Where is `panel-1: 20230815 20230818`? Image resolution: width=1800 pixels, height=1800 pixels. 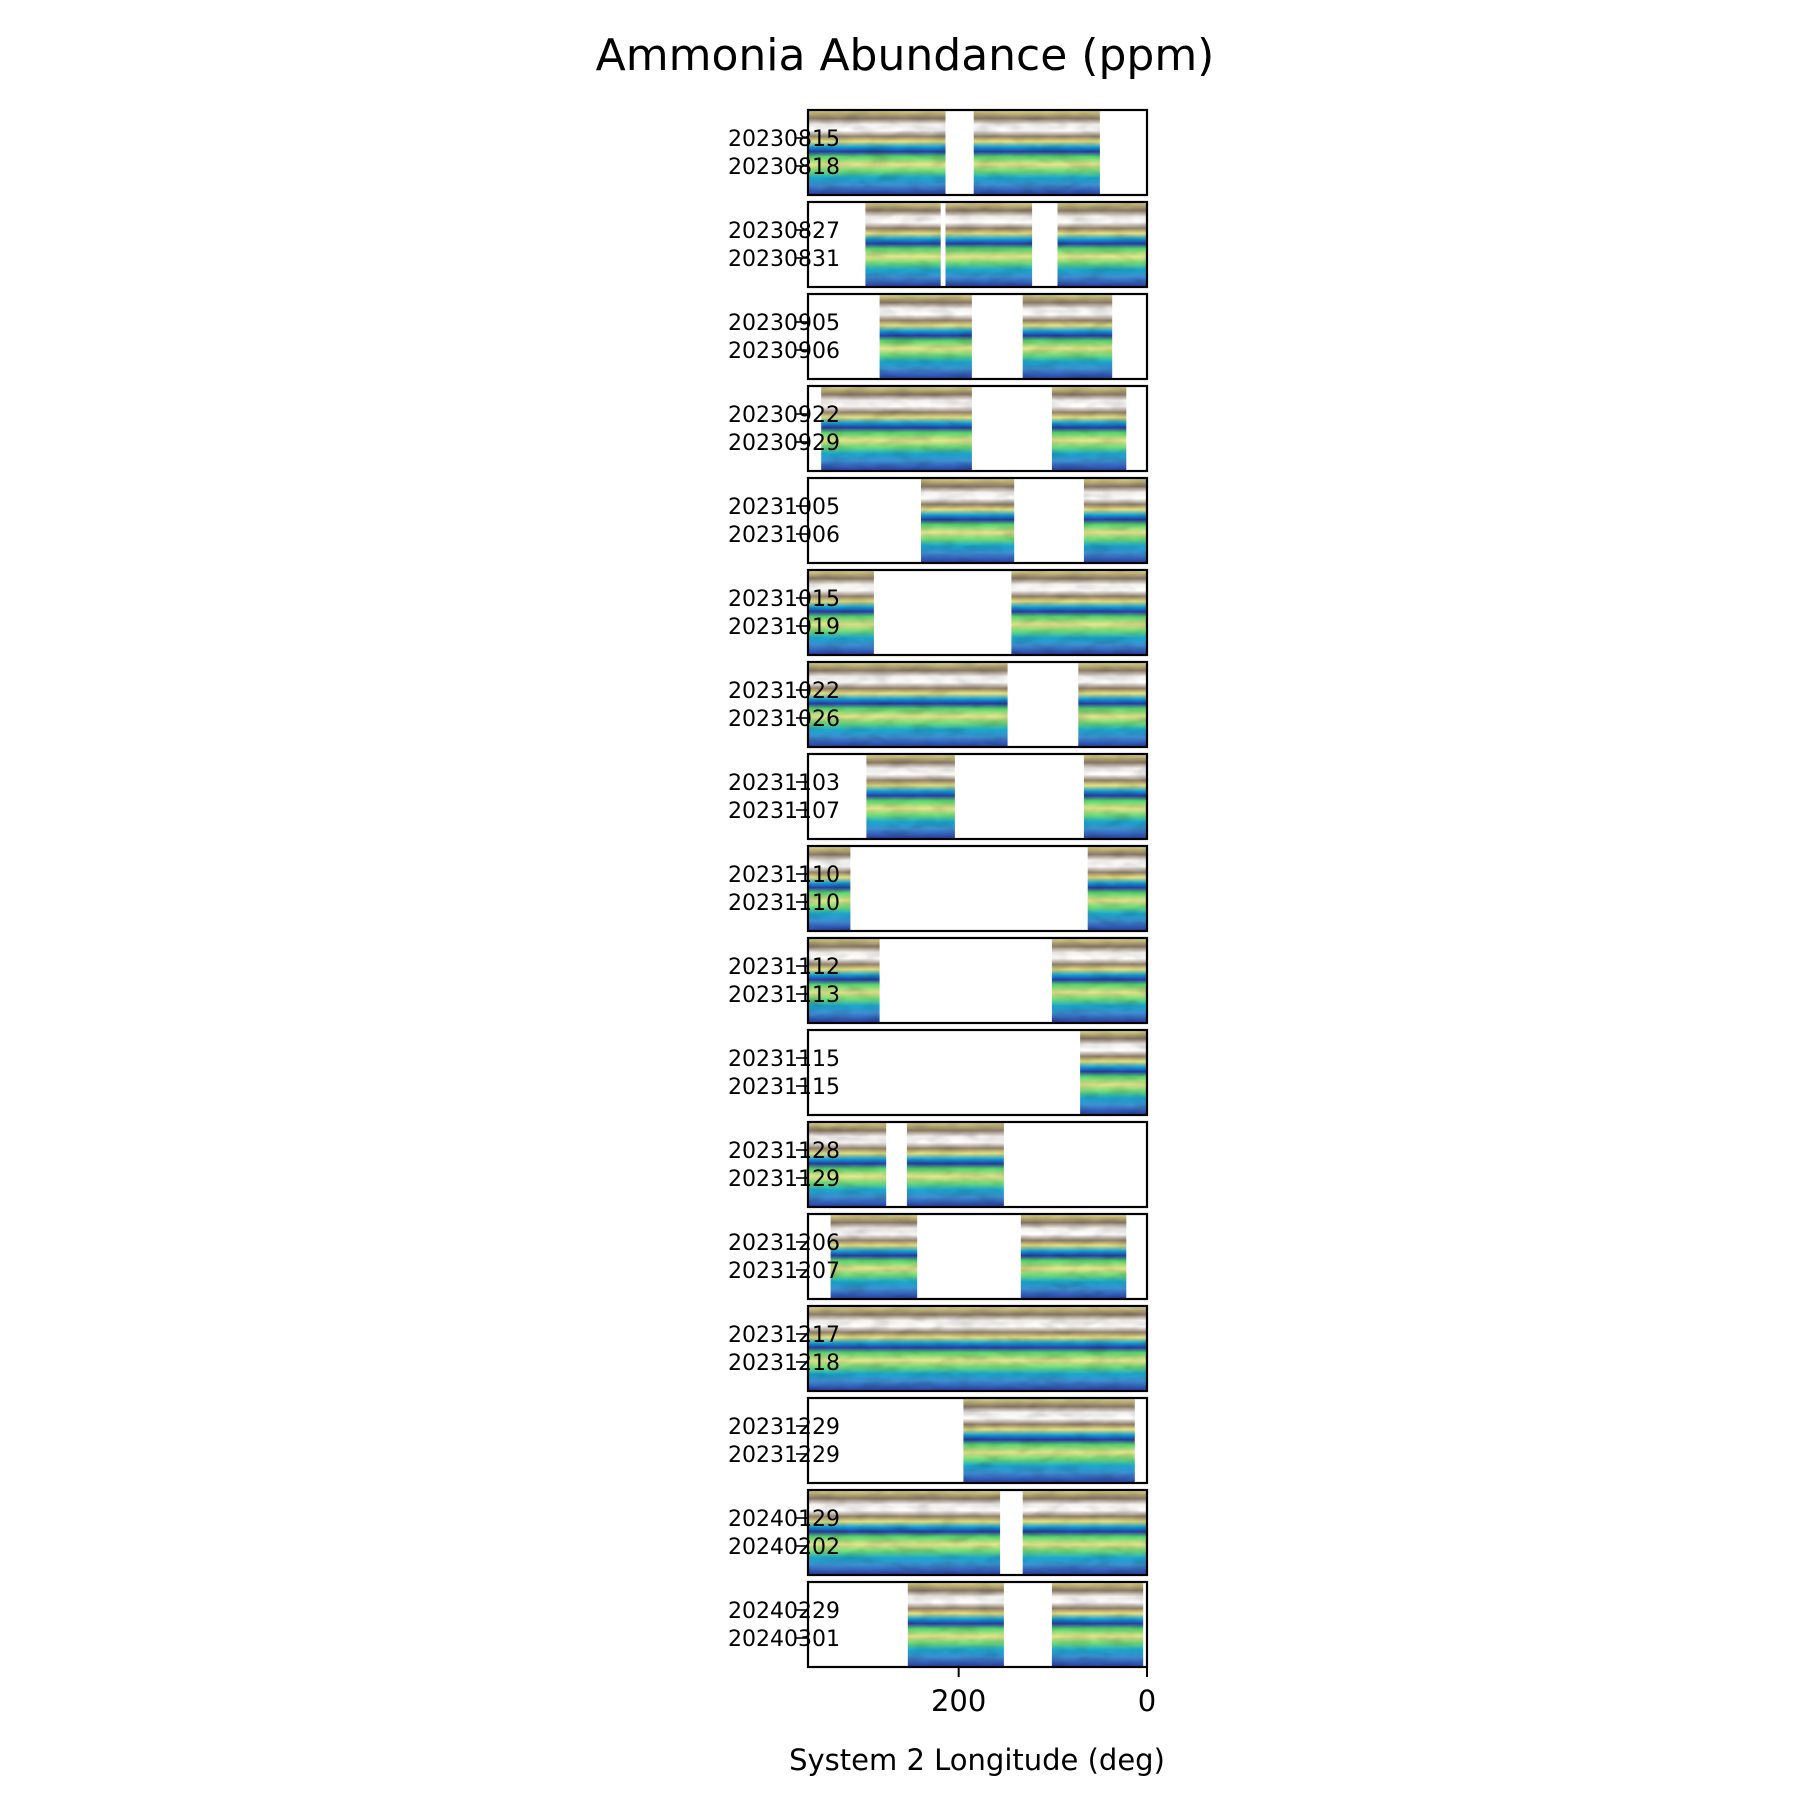 panel-1: 20230815 20230818 is located at coordinates (938, 152).